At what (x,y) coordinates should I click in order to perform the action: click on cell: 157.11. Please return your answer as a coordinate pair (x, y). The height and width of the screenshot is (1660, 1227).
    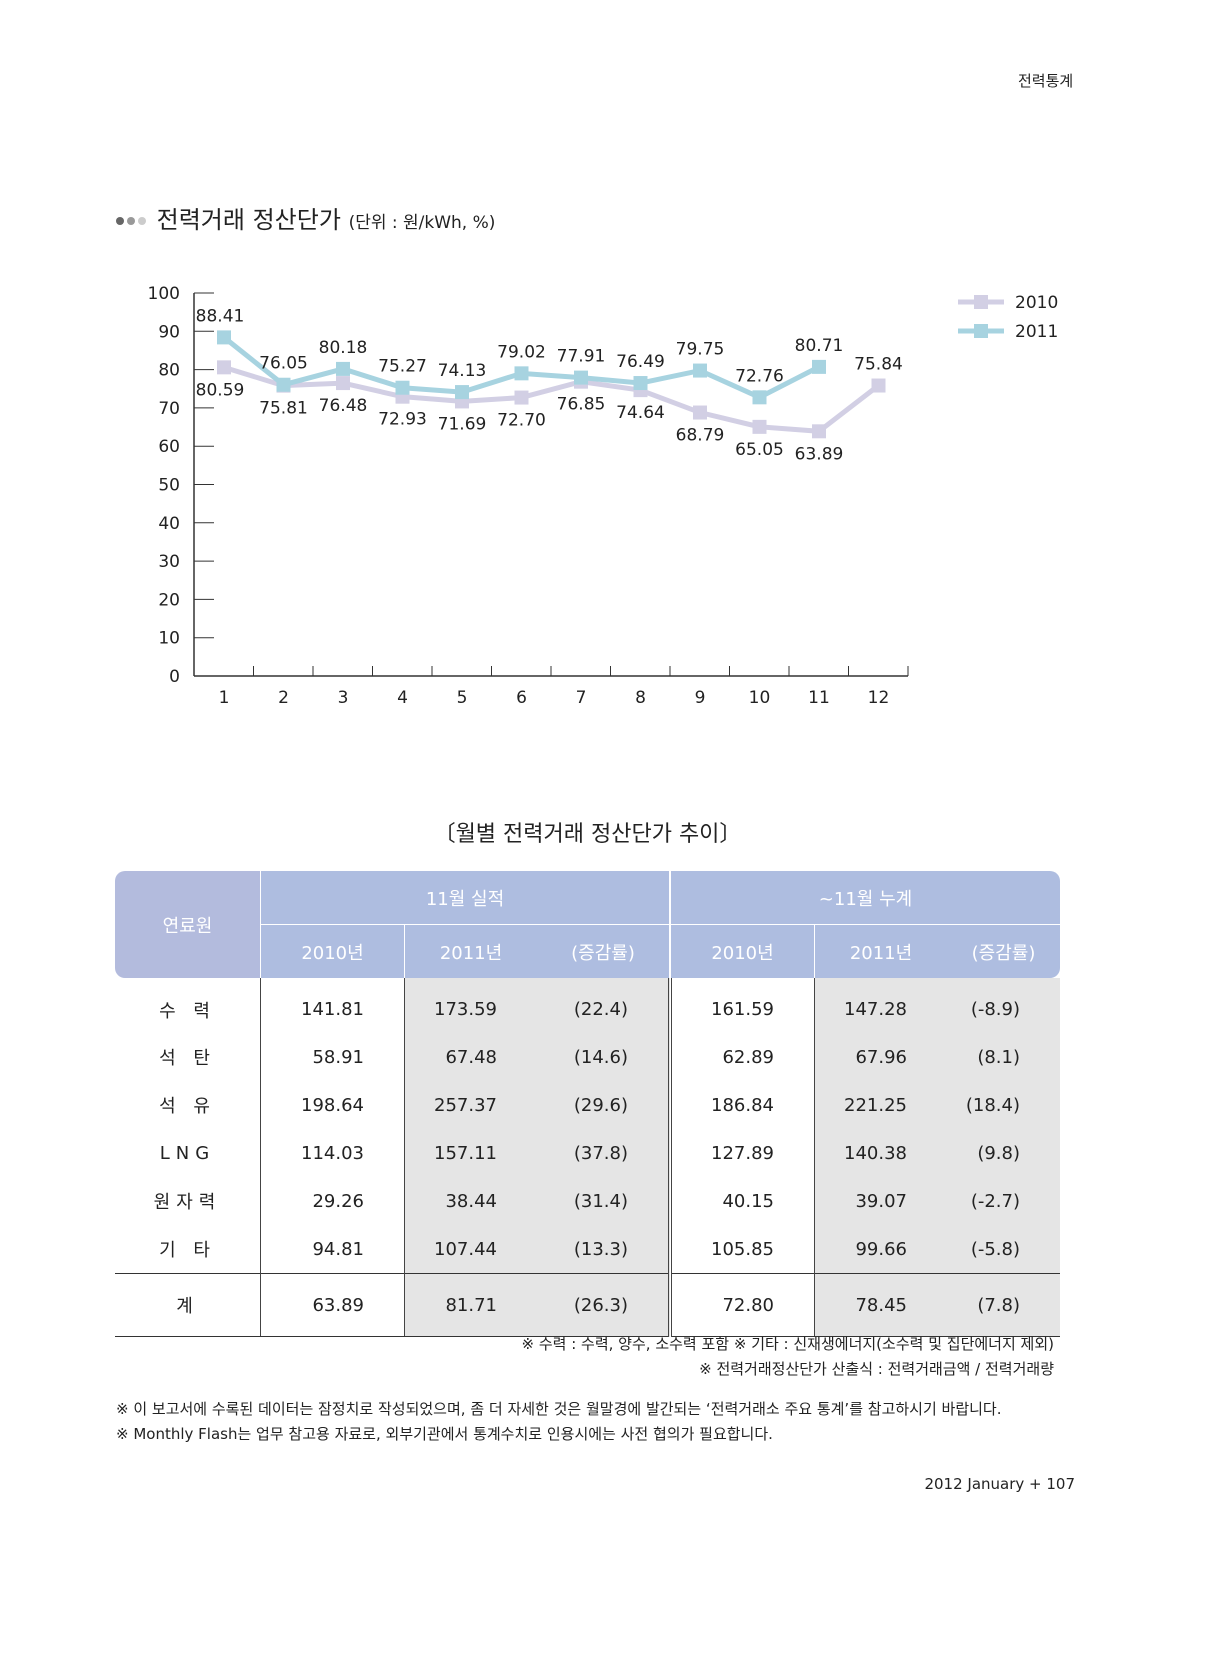
    Looking at the image, I should click on (470, 1153).